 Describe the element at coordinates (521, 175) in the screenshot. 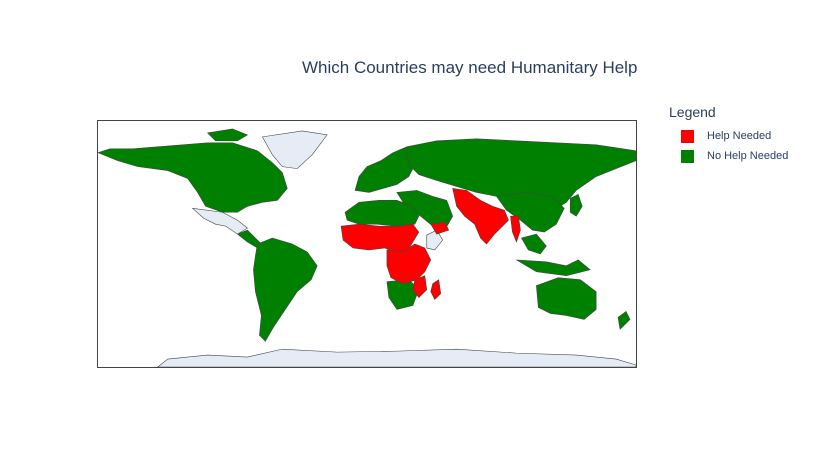

I see `russia-asia` at that location.